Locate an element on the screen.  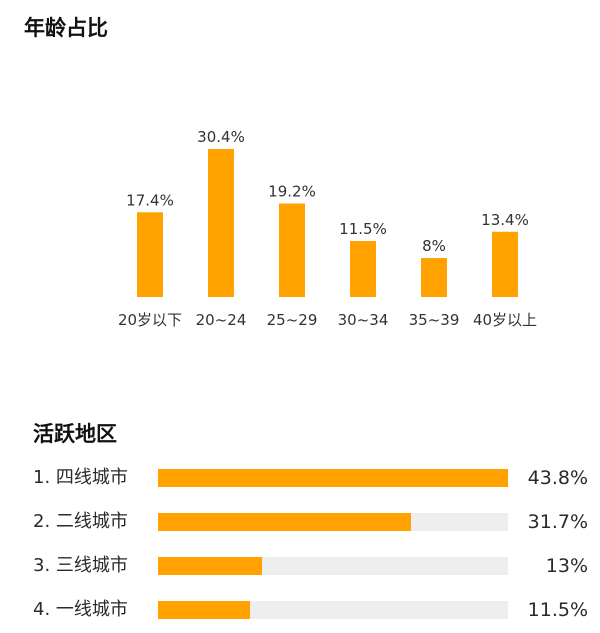
region-label: 4. 一线城市 is located at coordinates (80, 609).